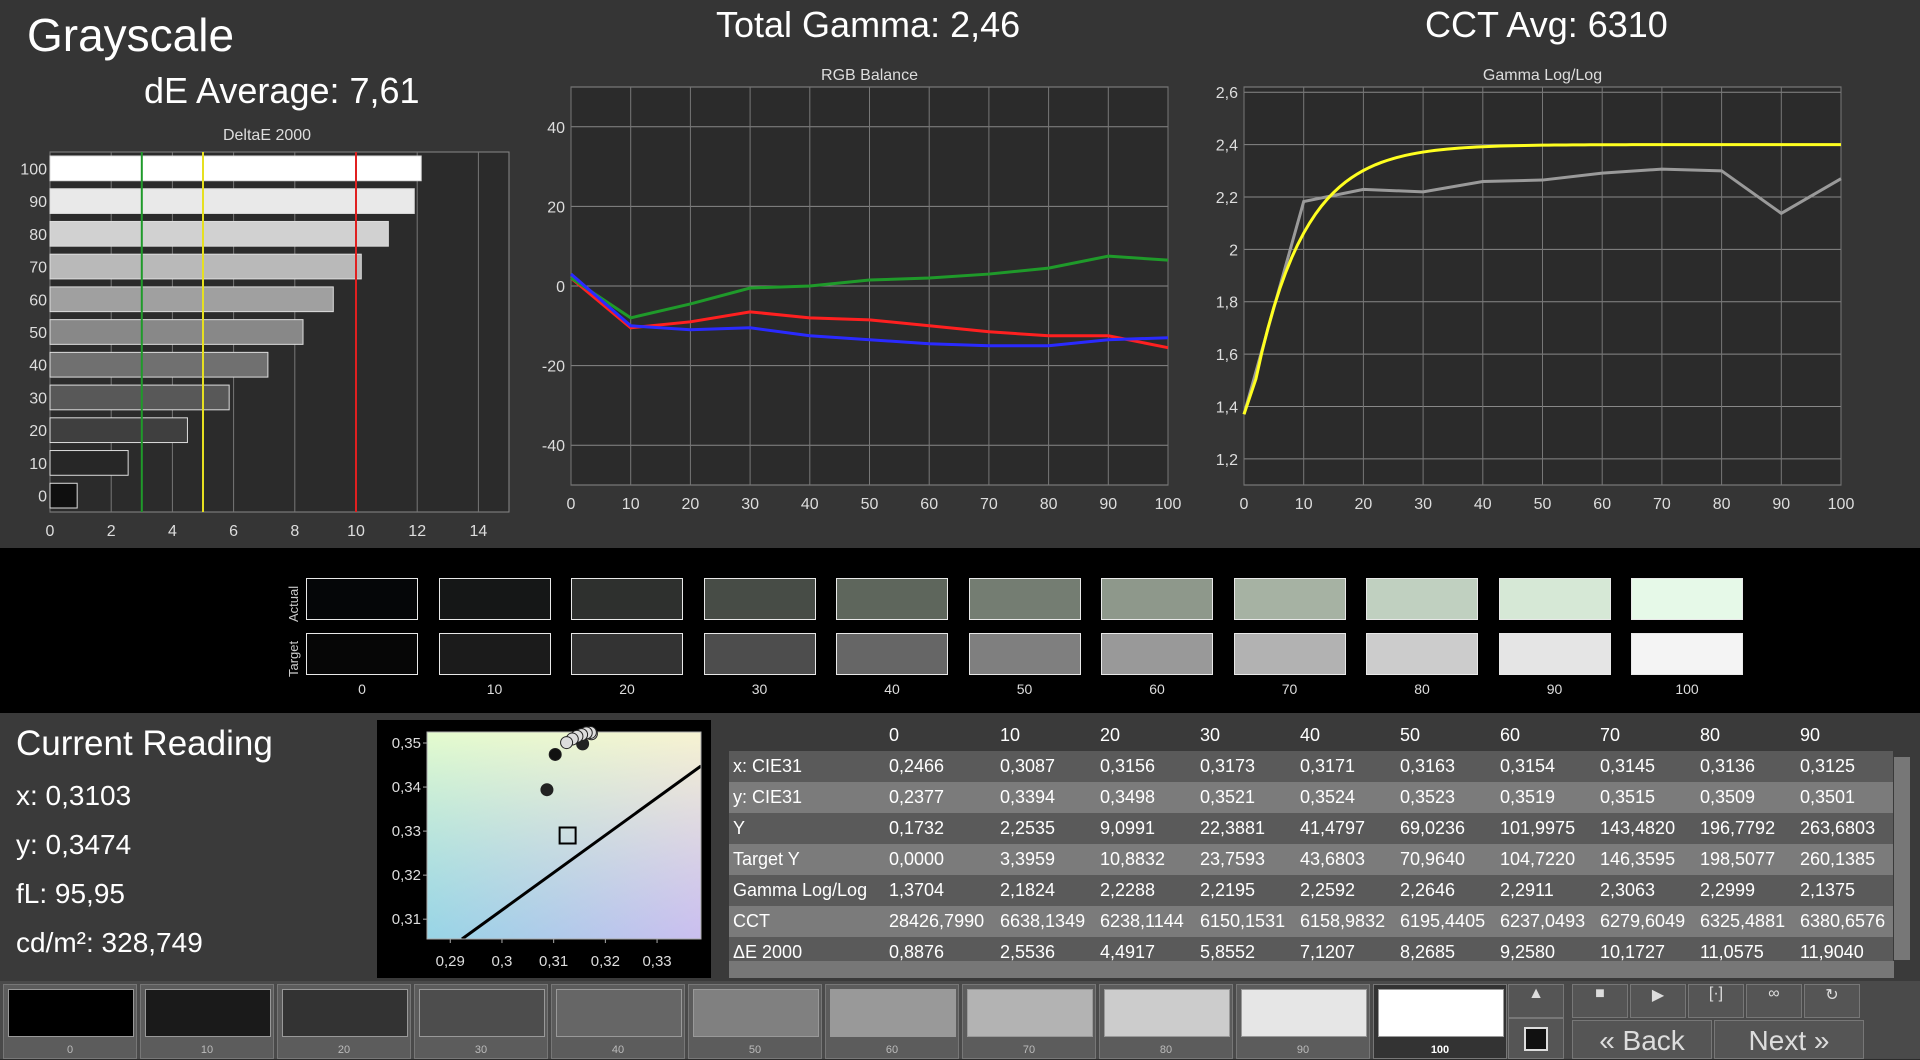 Image resolution: width=1920 pixels, height=1060 pixels. I want to click on cie-diagram: 0,35 0,34 0,33 0,32 0,31 0,29 0,3 0,31 0,32 0,33, so click(544, 849).